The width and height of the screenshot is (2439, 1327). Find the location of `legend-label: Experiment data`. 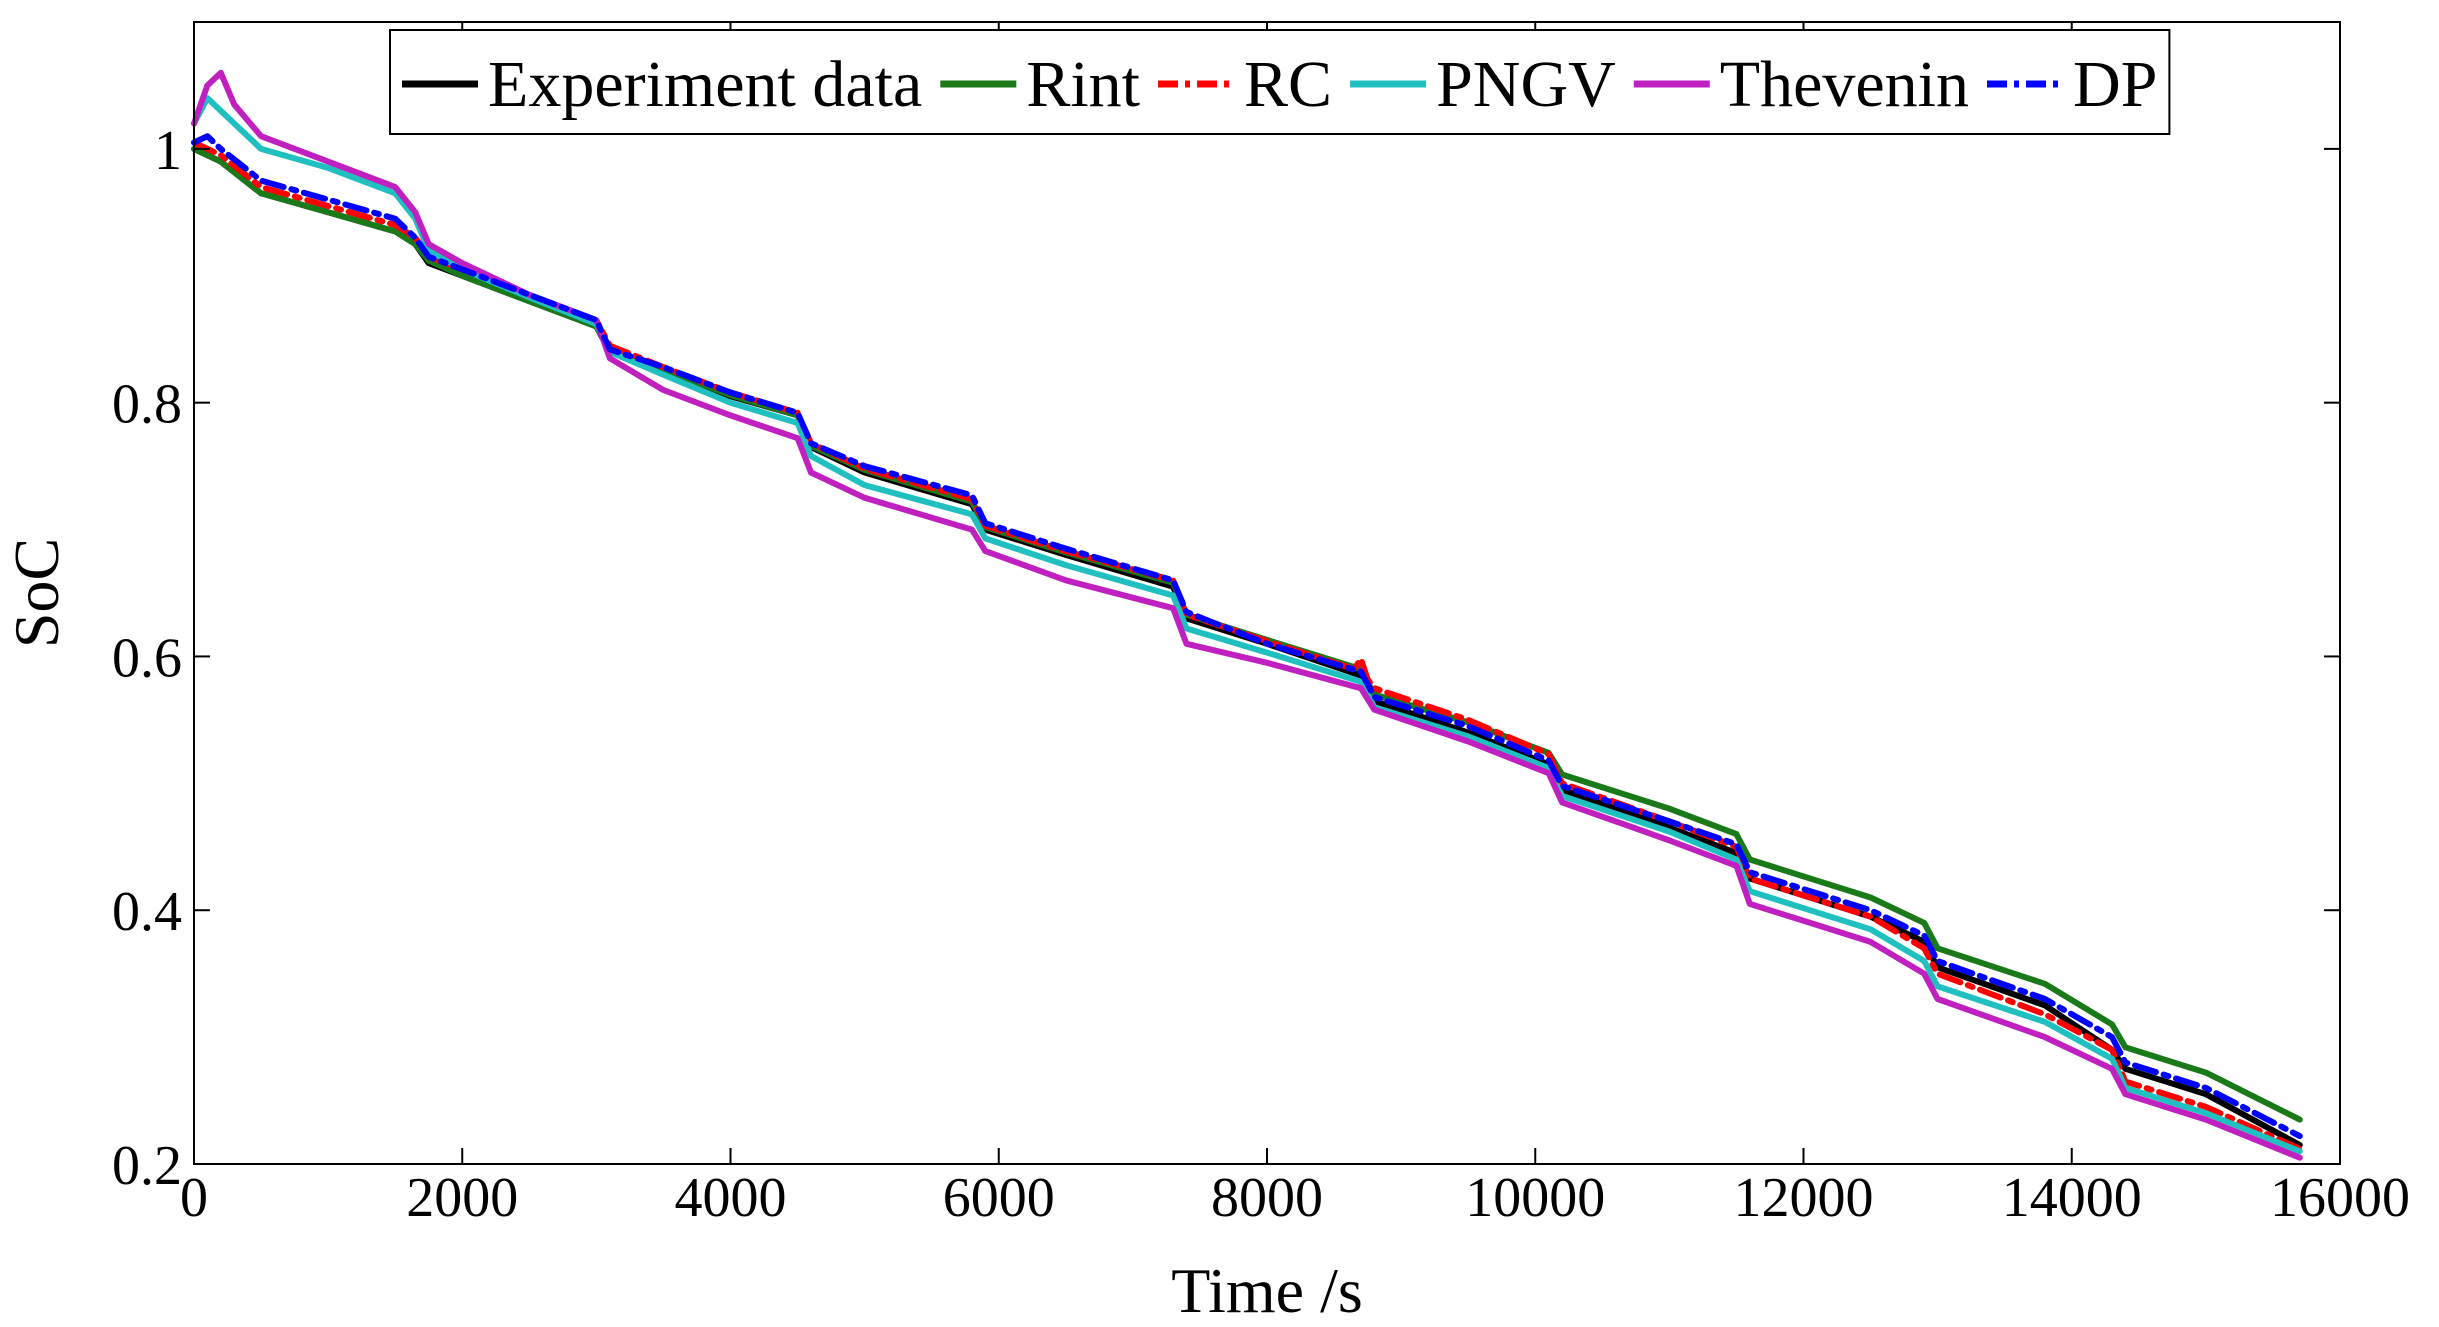

legend-label: Experiment data is located at coordinates (705, 84).